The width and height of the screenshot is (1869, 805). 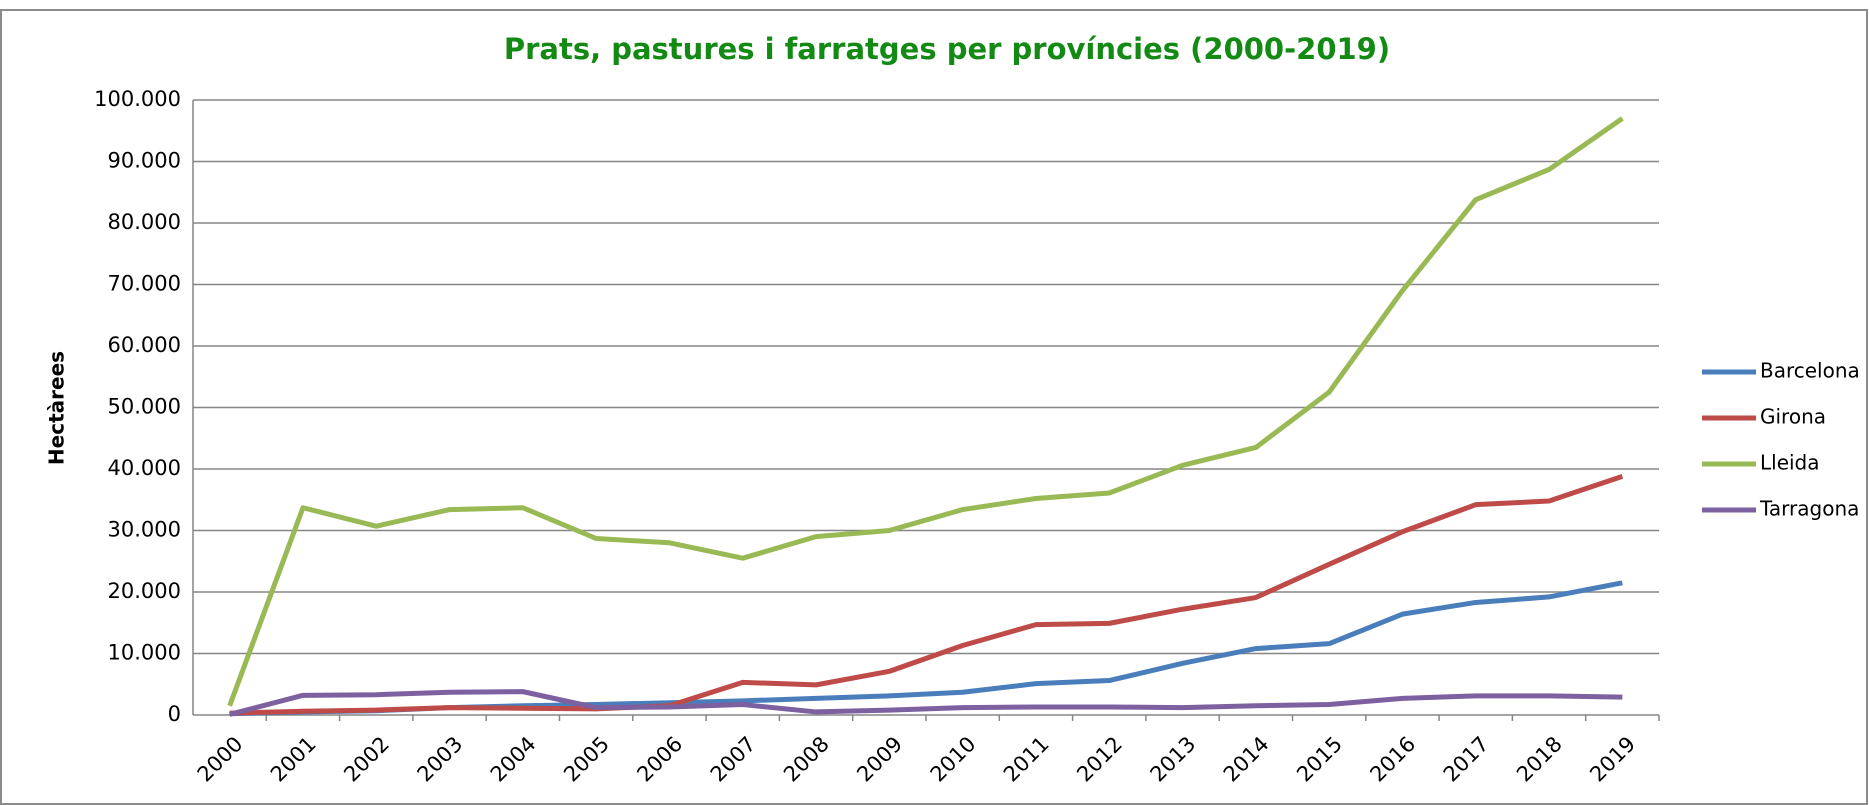 I want to click on y-tick-label: 10.000, so click(x=144, y=653).